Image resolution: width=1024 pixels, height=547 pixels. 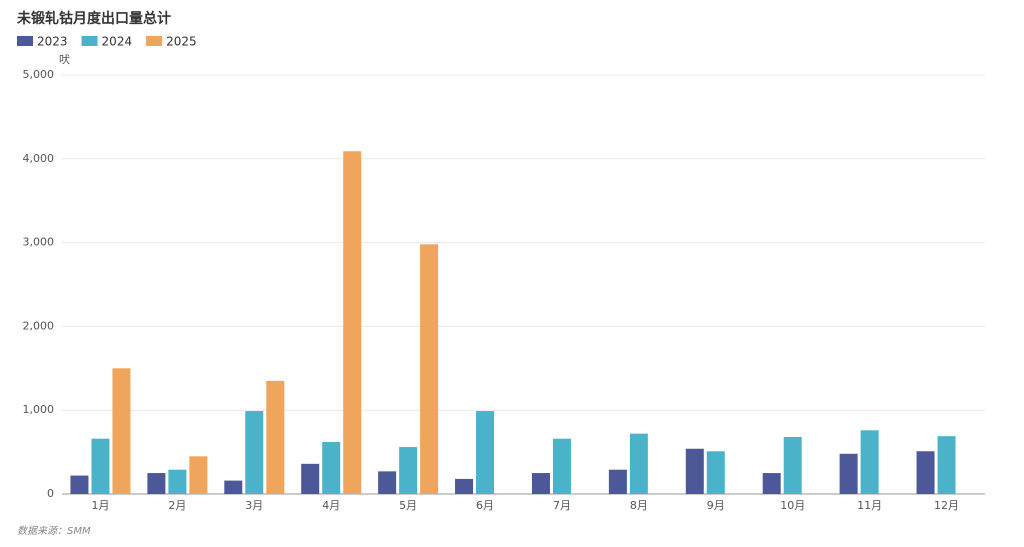 I want to click on y-tick-label: 1,000, so click(x=39, y=409).